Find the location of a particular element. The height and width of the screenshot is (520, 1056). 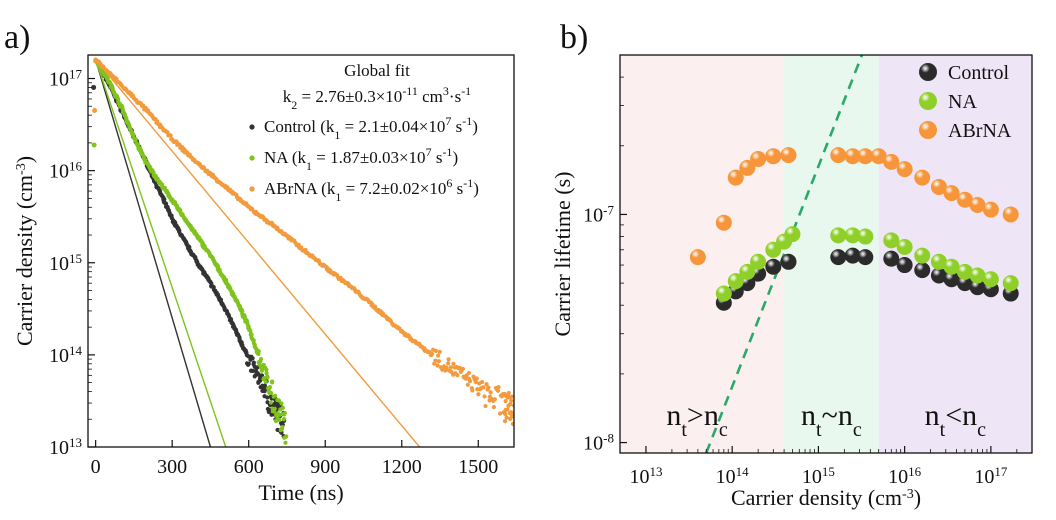

x-tick-label-exp: 13 is located at coordinates (655, 471).